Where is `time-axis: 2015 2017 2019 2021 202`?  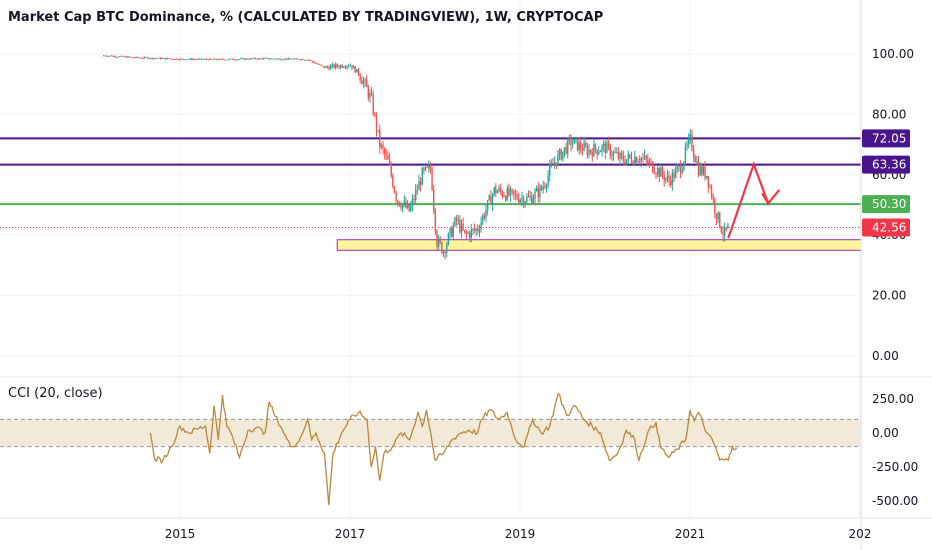 time-axis: 2015 2017 2019 2021 202 is located at coordinates (518, 534).